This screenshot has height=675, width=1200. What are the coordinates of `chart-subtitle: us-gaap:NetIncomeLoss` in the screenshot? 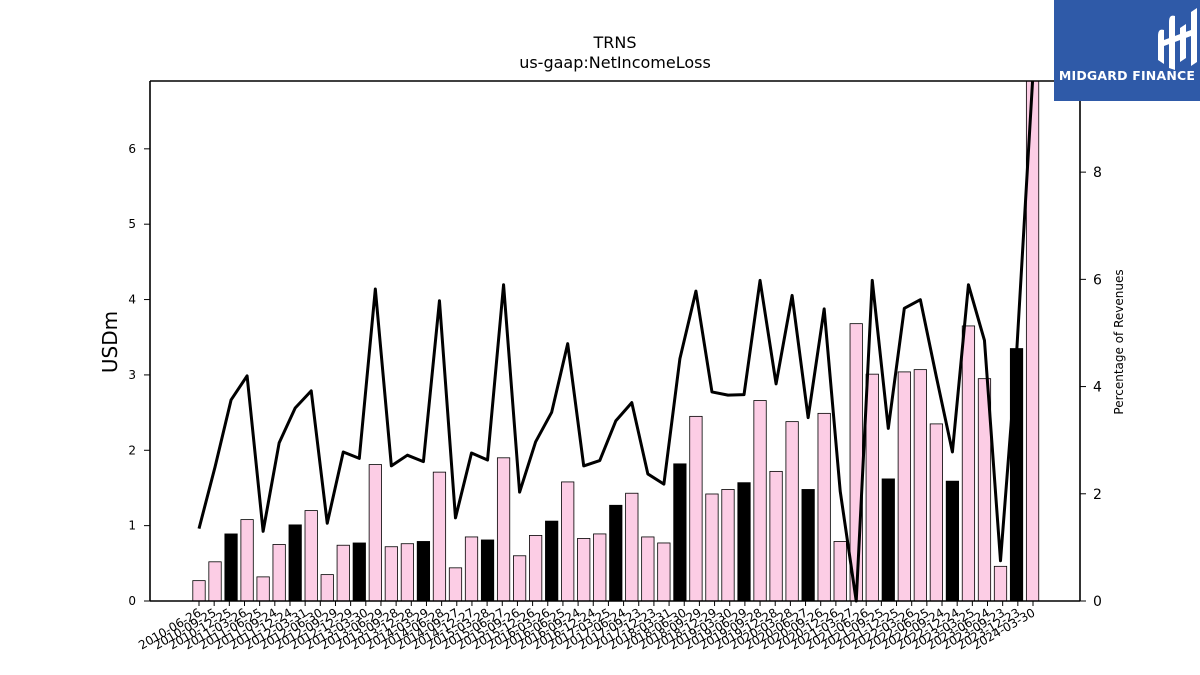 It's located at (615, 62).